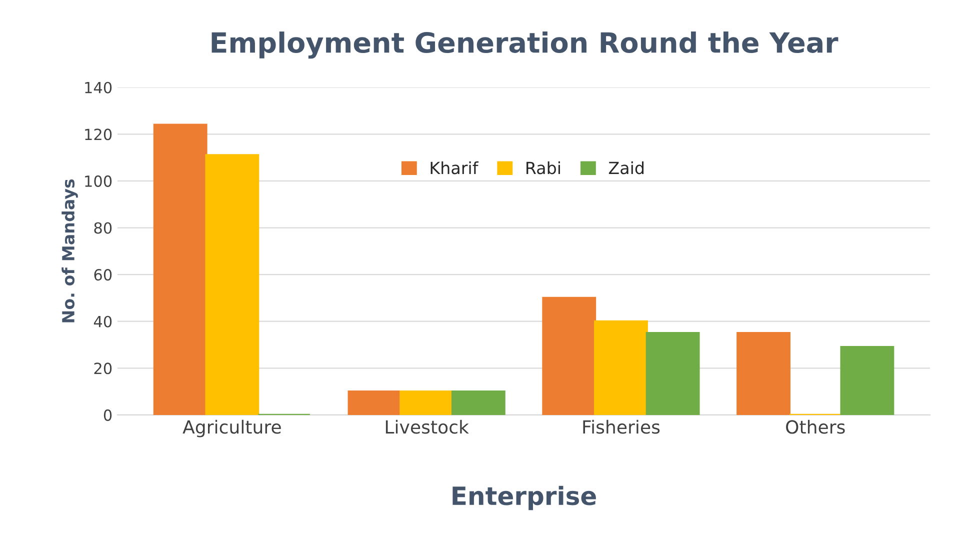 The image size is (979, 546). Describe the element at coordinates (103, 275) in the screenshot. I see `y-tick-label: 60` at that location.